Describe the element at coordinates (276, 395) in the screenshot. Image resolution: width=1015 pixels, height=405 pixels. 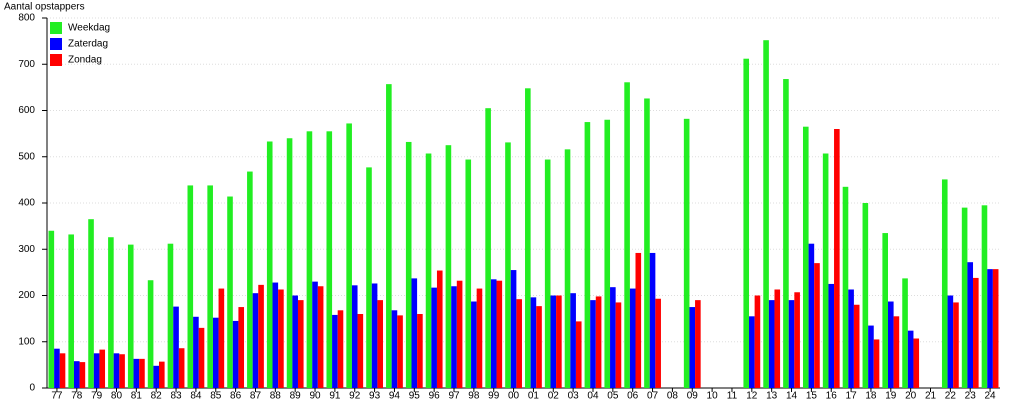
I see `x-tick-label: 88` at that location.